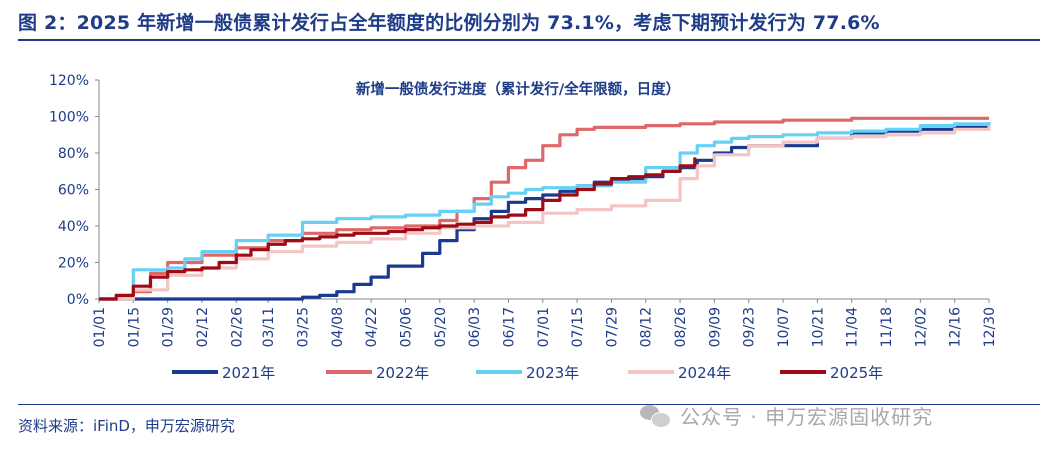 The width and height of the screenshot is (1060, 456). I want to click on x-tick-label: 02/26, so click(237, 327).